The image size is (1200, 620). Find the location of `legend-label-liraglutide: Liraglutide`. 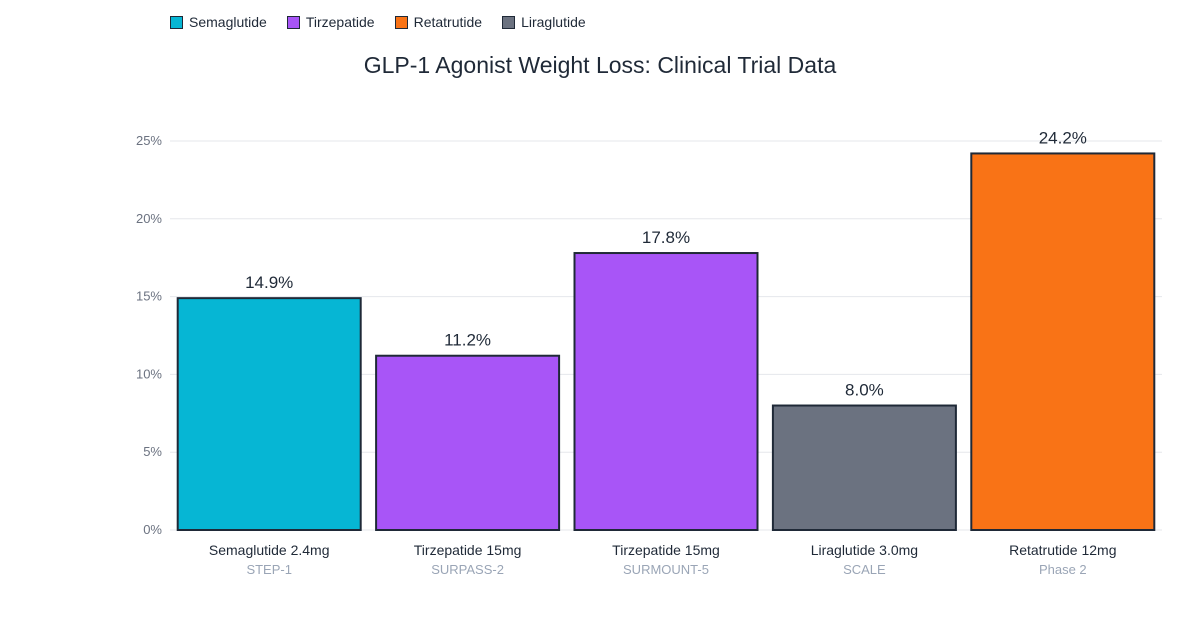

legend-label-liraglutide: Liraglutide is located at coordinates (553, 22).